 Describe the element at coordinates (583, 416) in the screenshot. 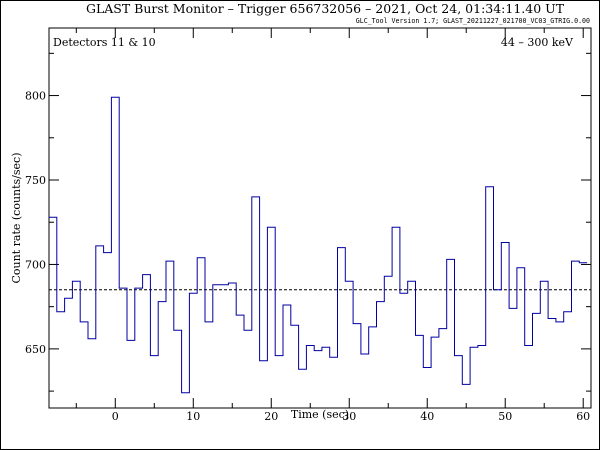

I see `x-tick-label: 60` at that location.